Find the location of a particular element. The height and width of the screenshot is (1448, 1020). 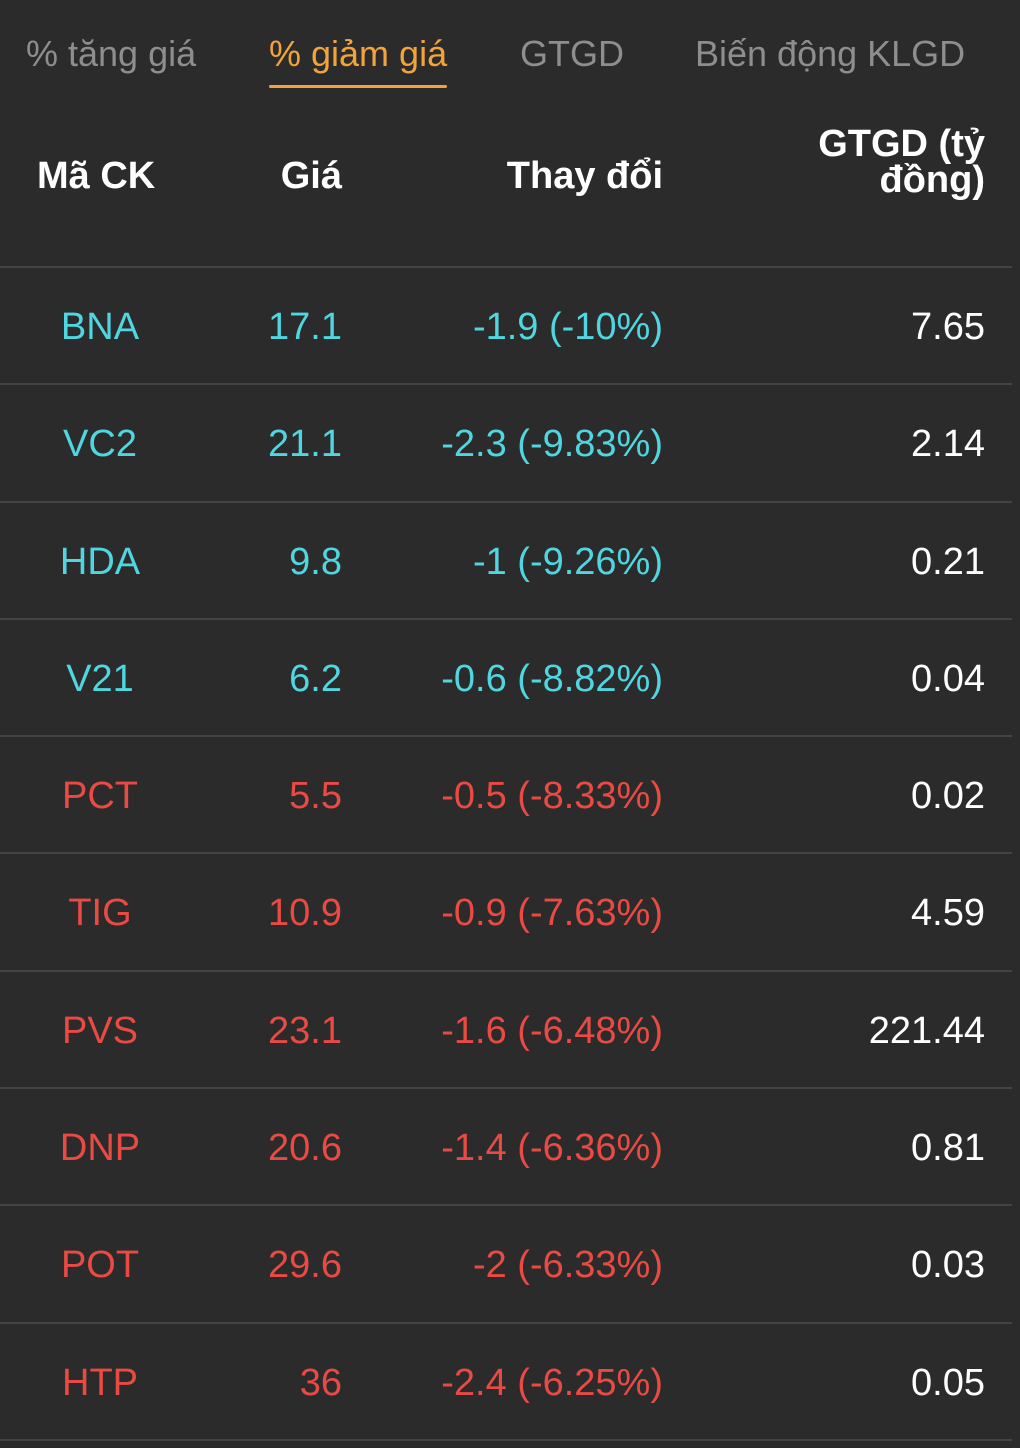

trading-value: 221.44 is located at coordinates (926, 1030).